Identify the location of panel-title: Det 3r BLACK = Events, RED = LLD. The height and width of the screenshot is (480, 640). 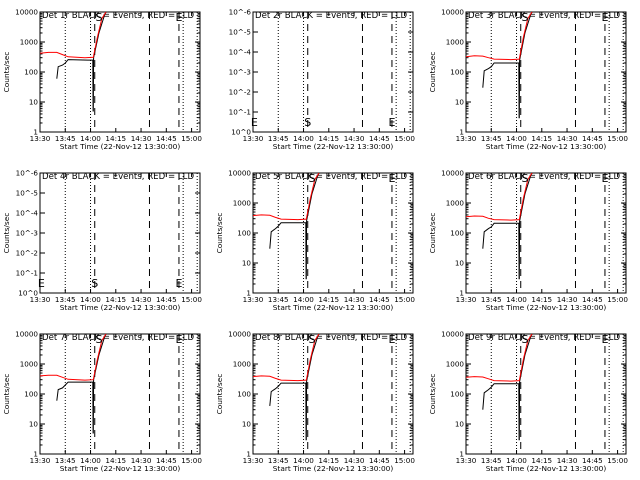
(544, 16).